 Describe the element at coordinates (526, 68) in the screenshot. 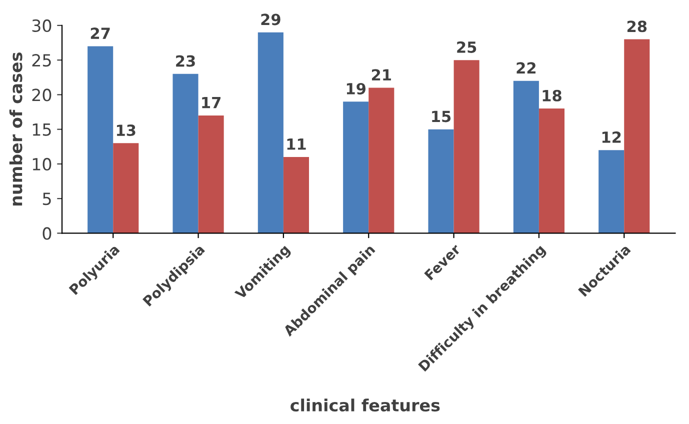

I see `data-label: 22` at that location.